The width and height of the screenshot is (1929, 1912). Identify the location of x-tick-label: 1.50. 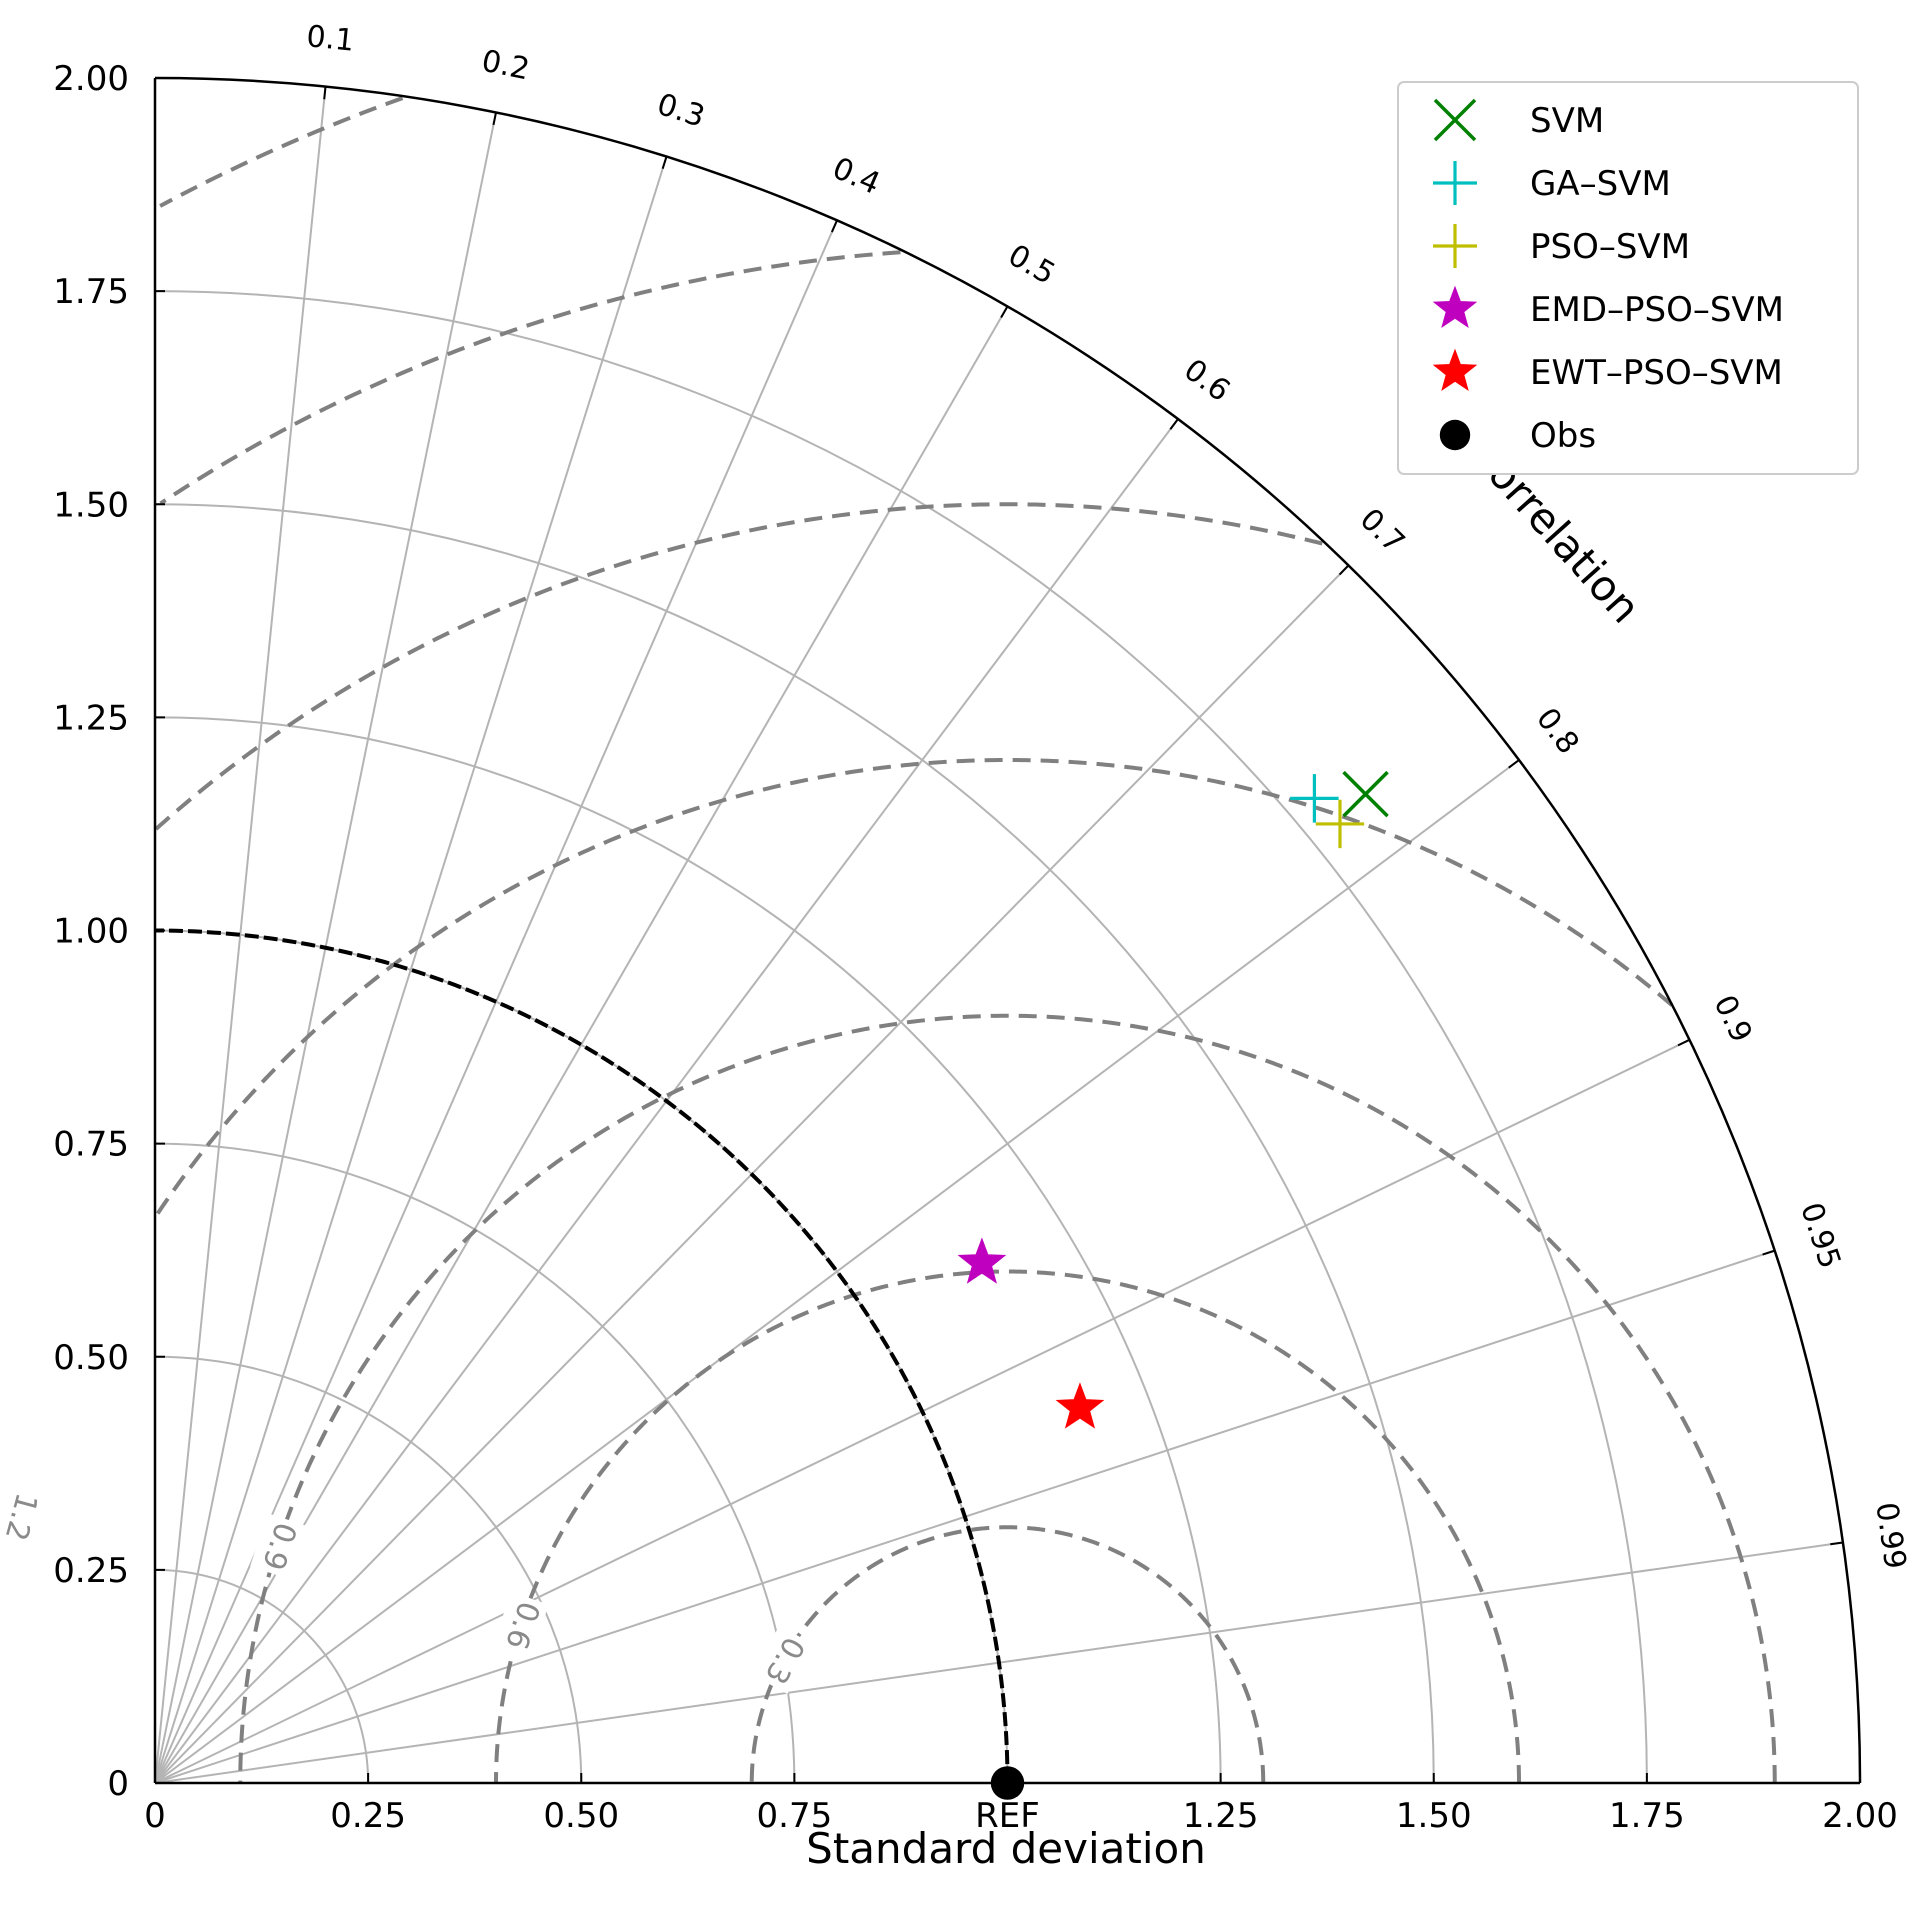
(1434, 1816).